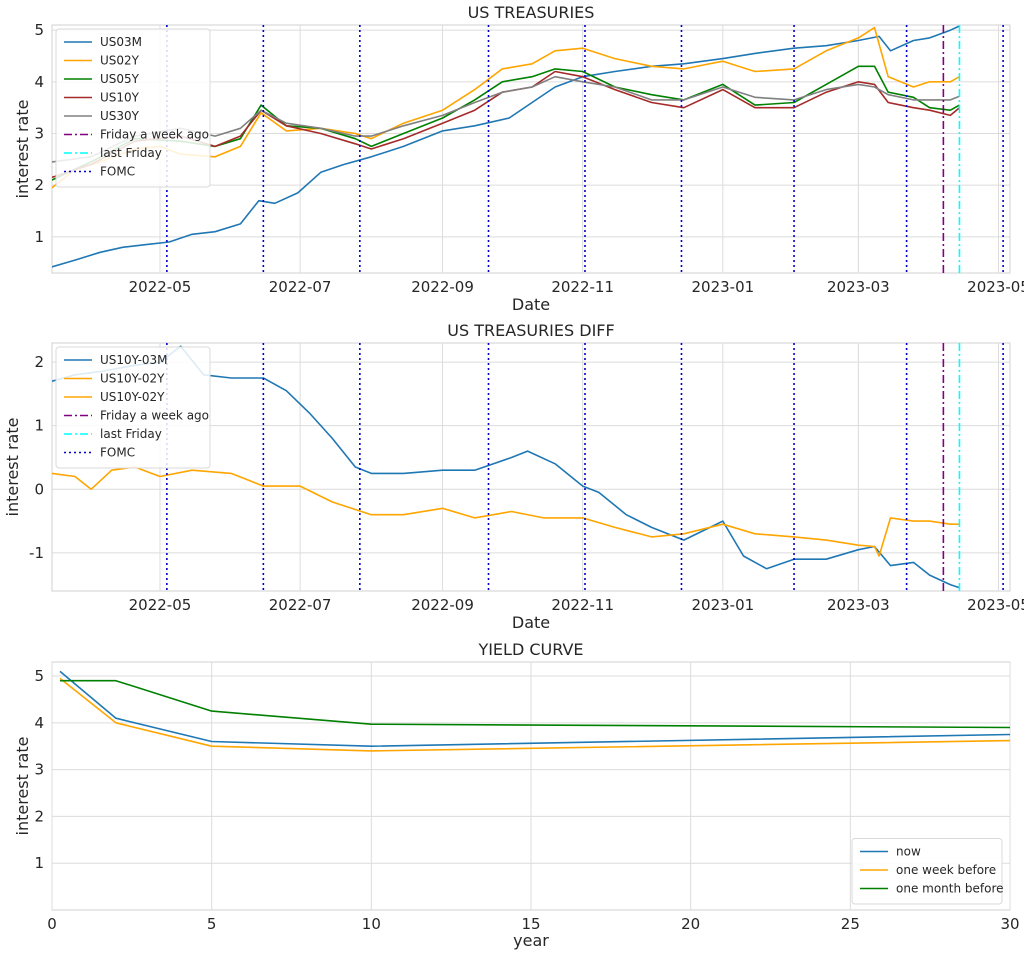  I want to click on legend: now one week before one month before, so click(927, 871).